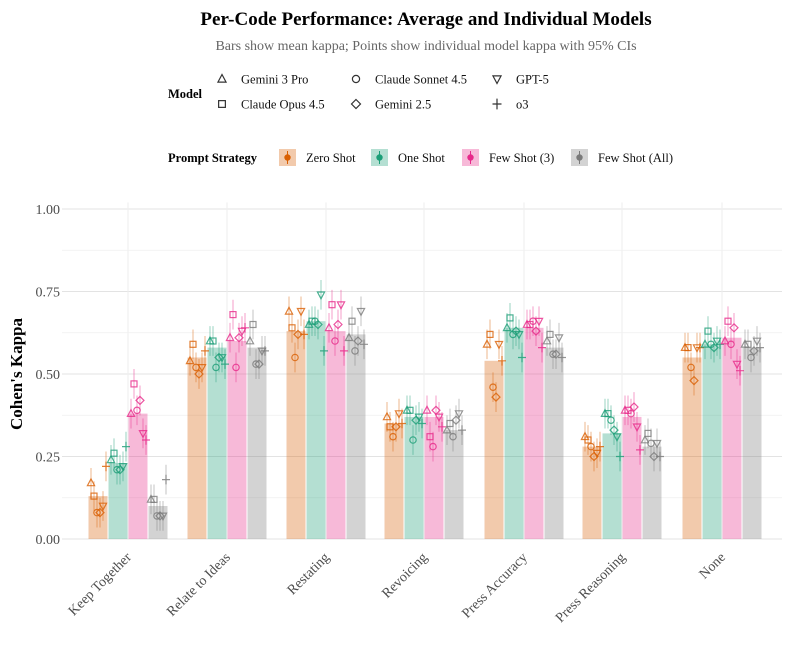  I want to click on strategy-legend-label: Zero Shot, so click(331, 158).